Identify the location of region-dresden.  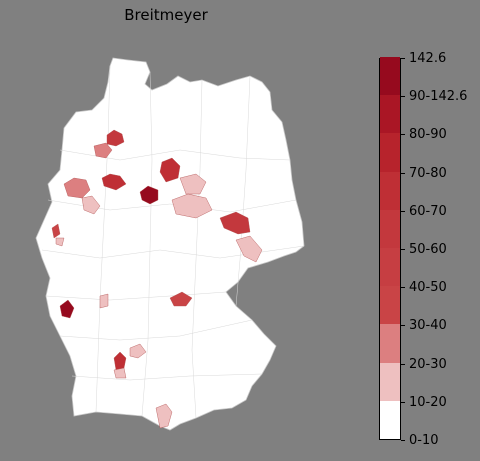
(249, 249).